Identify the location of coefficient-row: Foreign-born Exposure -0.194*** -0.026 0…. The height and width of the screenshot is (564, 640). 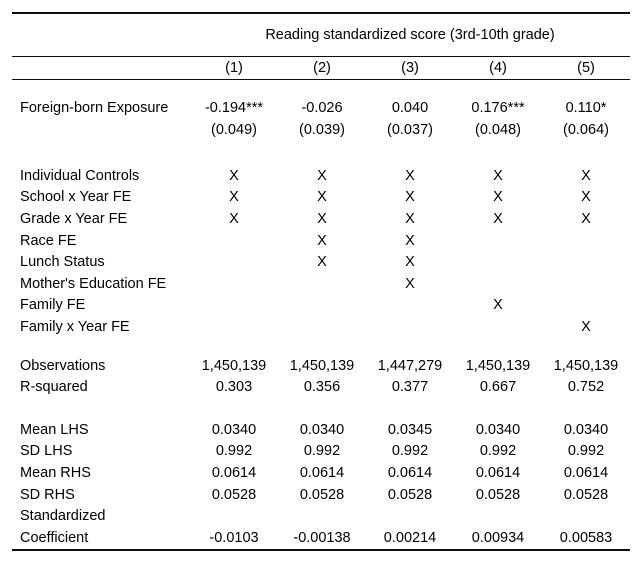
(321, 108).